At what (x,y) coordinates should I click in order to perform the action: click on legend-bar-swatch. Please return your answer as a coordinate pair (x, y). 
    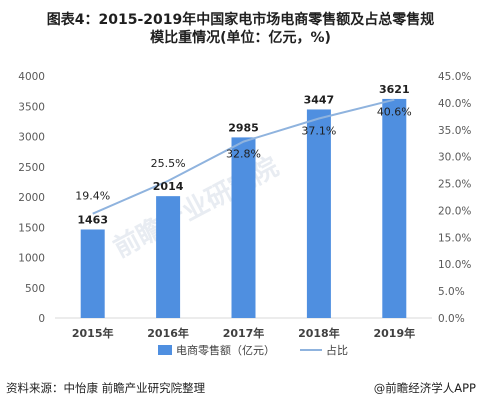
    Looking at the image, I should click on (165, 350).